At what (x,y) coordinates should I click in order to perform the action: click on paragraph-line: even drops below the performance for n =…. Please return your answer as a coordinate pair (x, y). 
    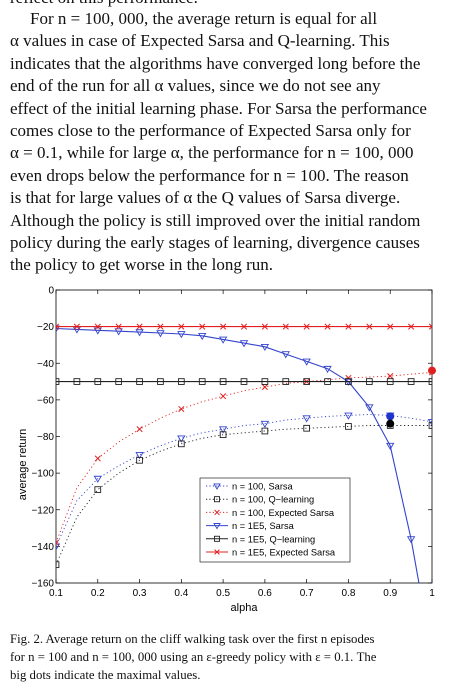
    Looking at the image, I should click on (209, 175).